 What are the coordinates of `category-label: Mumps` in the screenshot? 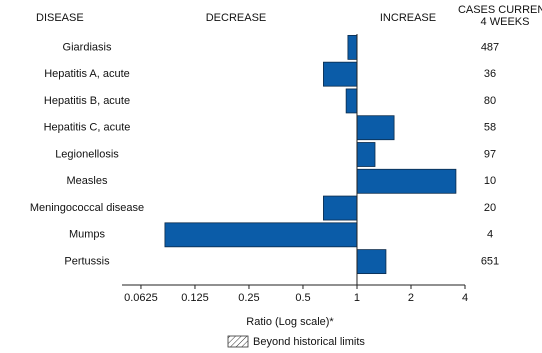 It's located at (87, 235).